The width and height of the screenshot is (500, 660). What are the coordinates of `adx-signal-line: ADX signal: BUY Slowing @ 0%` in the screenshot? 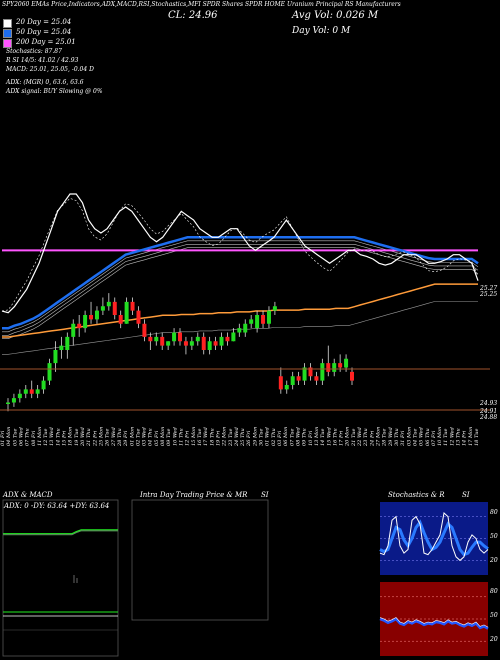 It's located at (54, 91).